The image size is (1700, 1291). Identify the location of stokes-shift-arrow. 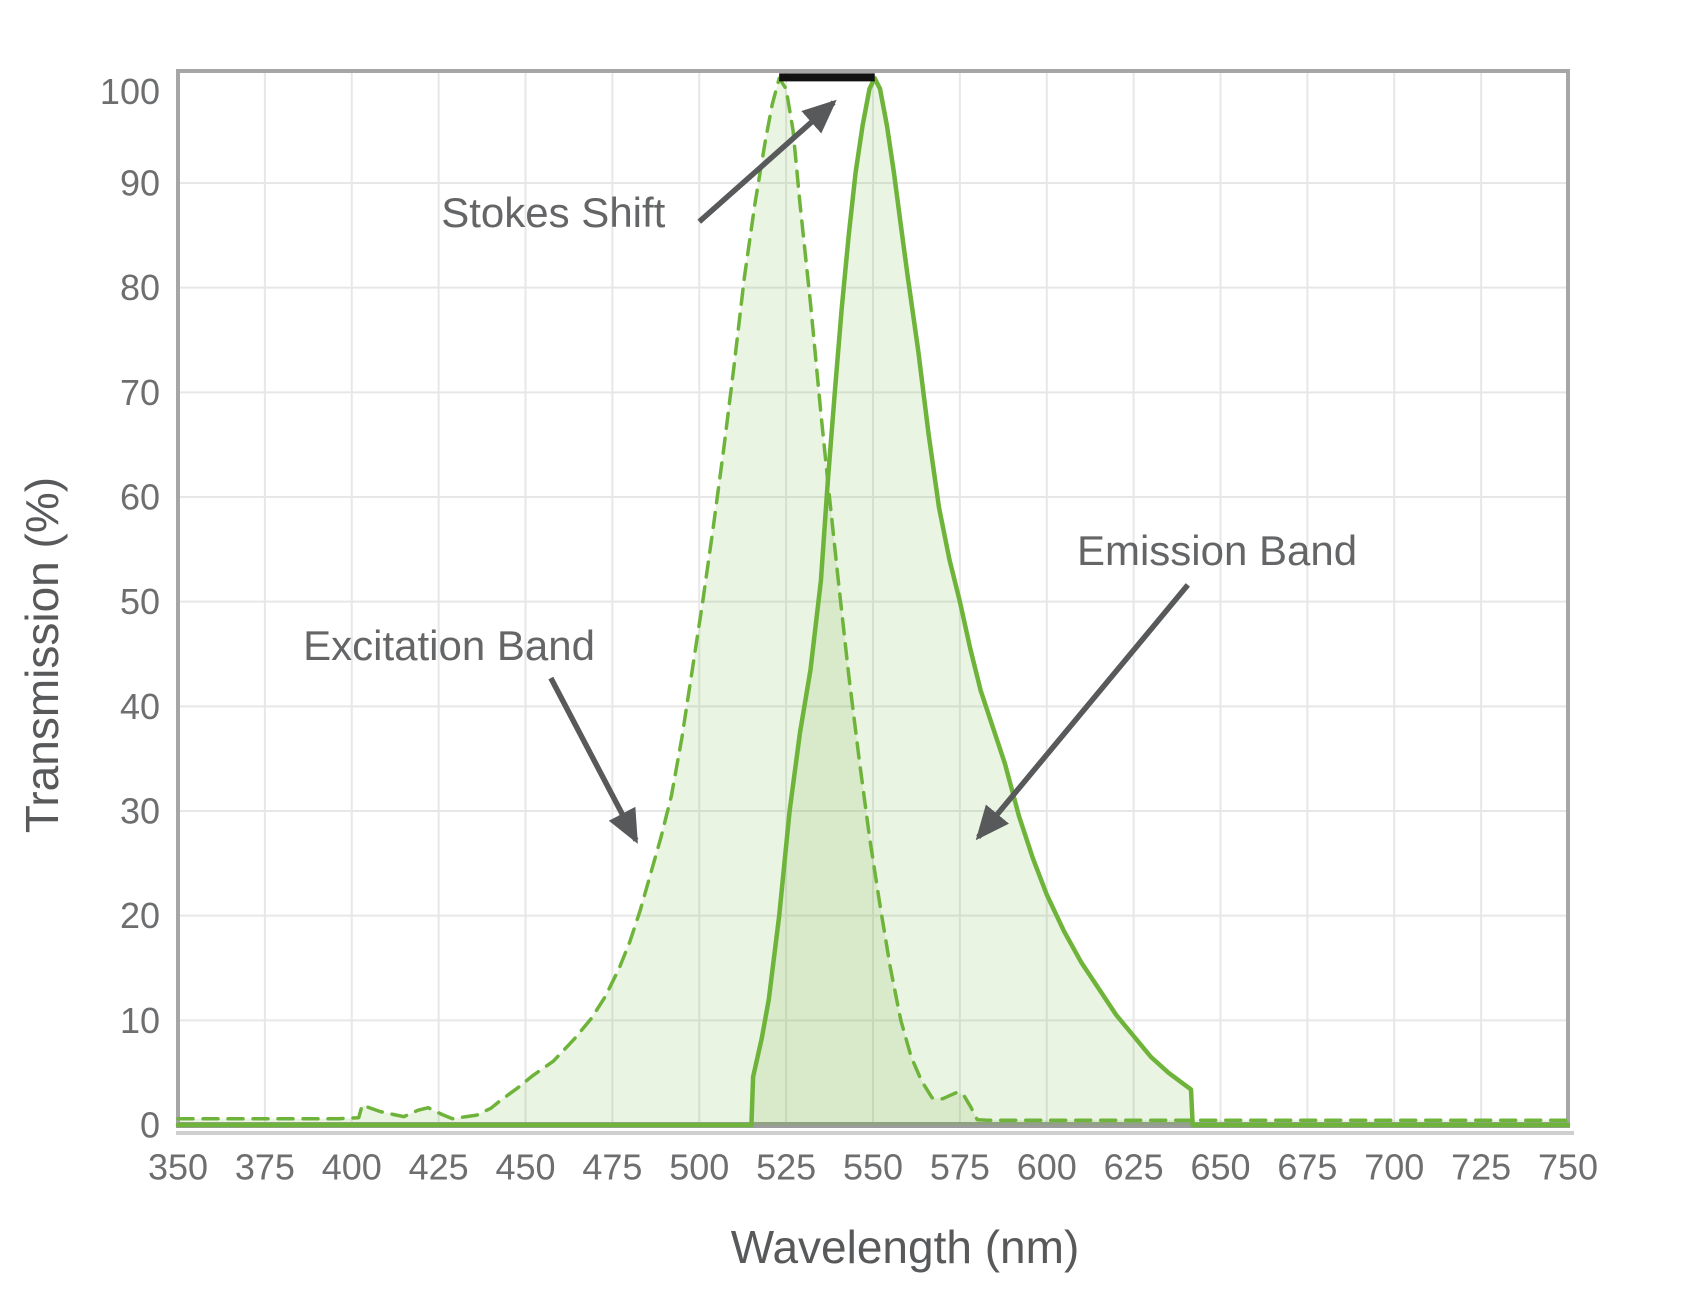
(767, 161).